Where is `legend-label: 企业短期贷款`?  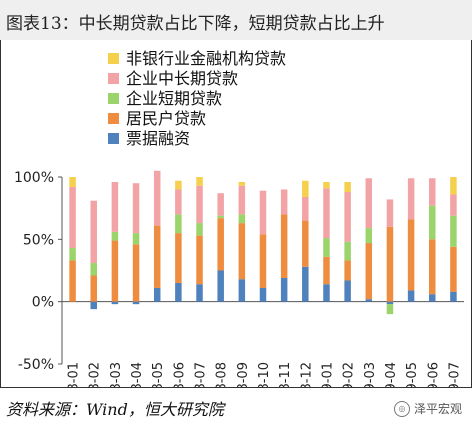 legend-label: 企业短期贷款 is located at coordinates (174, 98).